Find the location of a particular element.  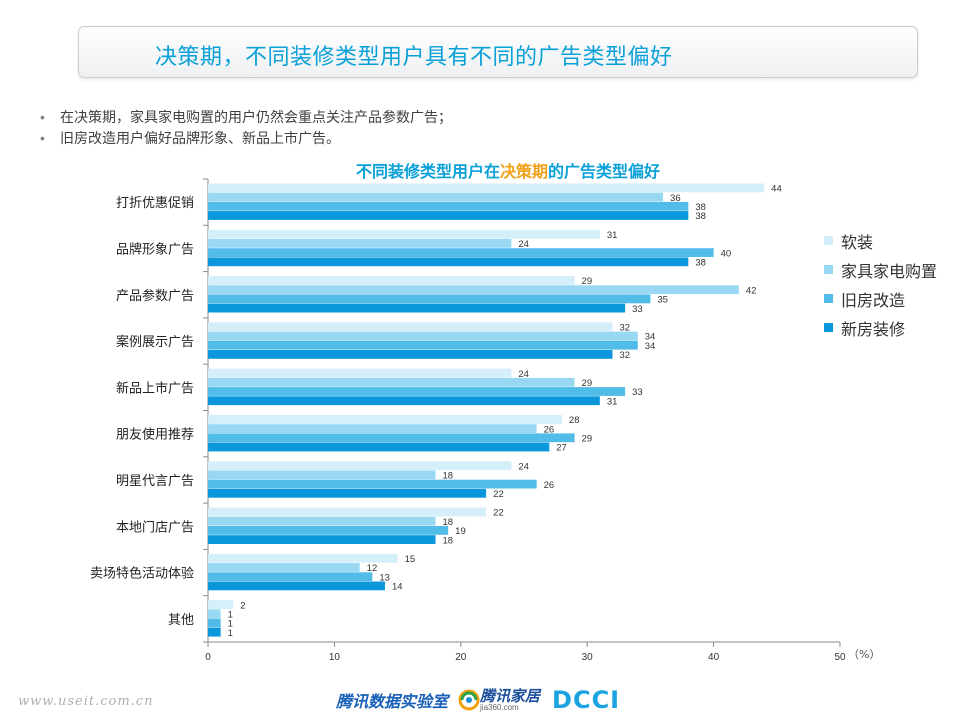

chart-title-highlight: 决策期 is located at coordinates (523, 172).